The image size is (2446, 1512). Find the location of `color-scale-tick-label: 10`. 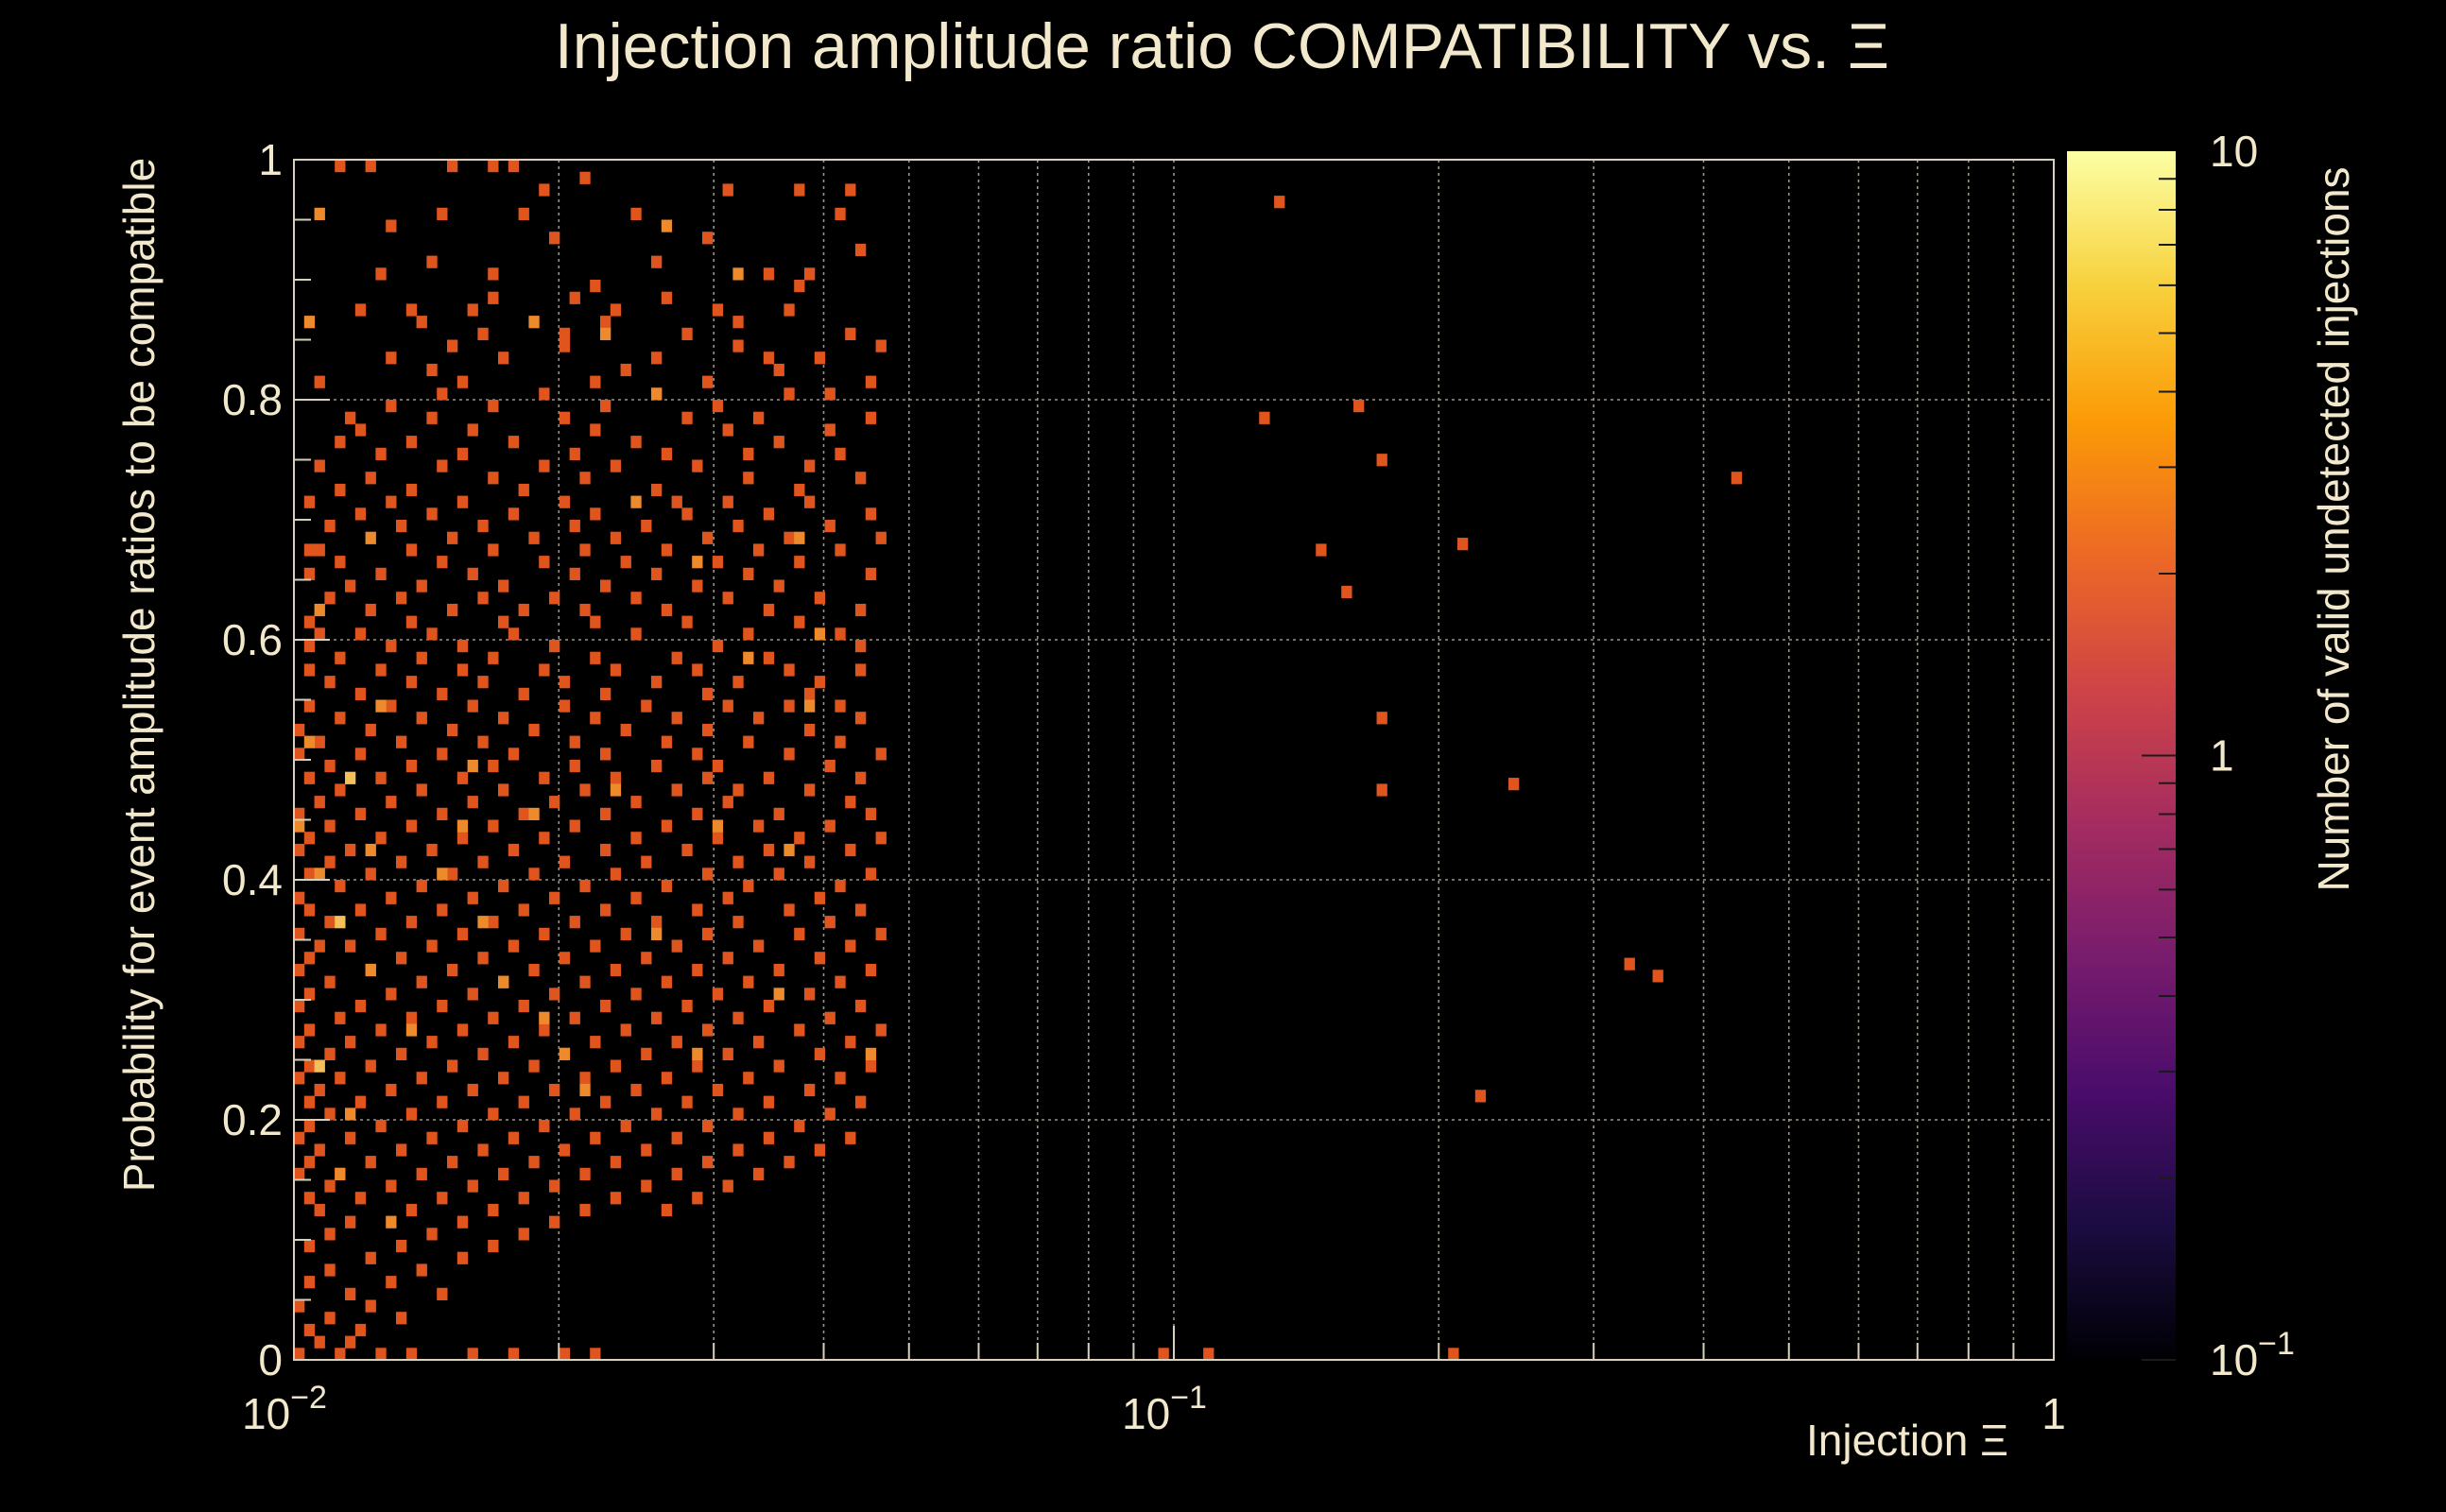

color-scale-tick-label: 10 is located at coordinates (2234, 151).